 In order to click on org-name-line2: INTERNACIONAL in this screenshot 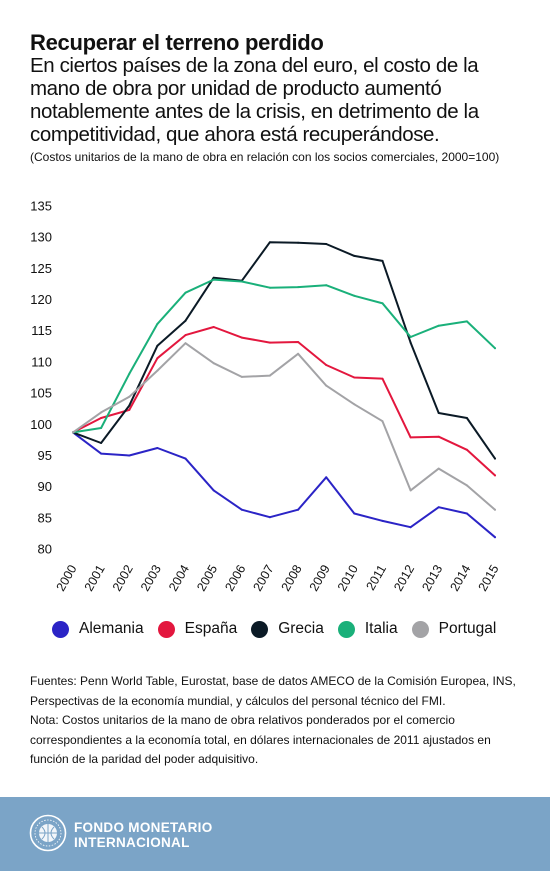, I will do `click(132, 842)`.